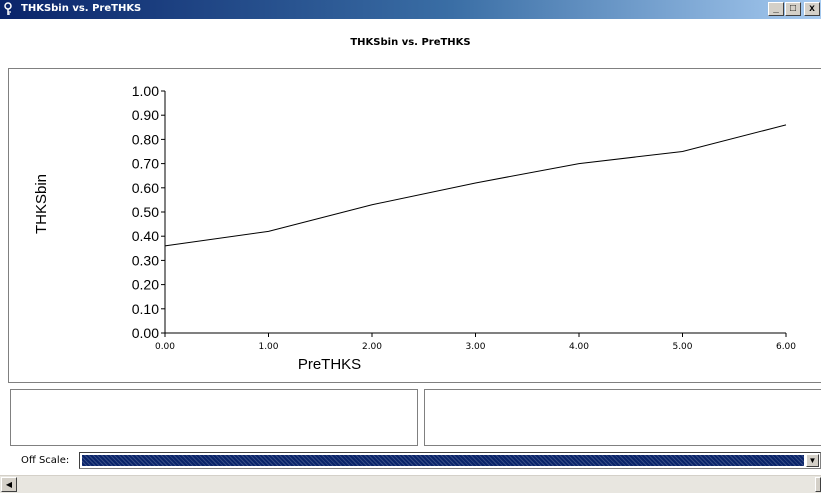  Describe the element at coordinates (268, 347) in the screenshot. I see `x-tick-label: 1.00` at that location.